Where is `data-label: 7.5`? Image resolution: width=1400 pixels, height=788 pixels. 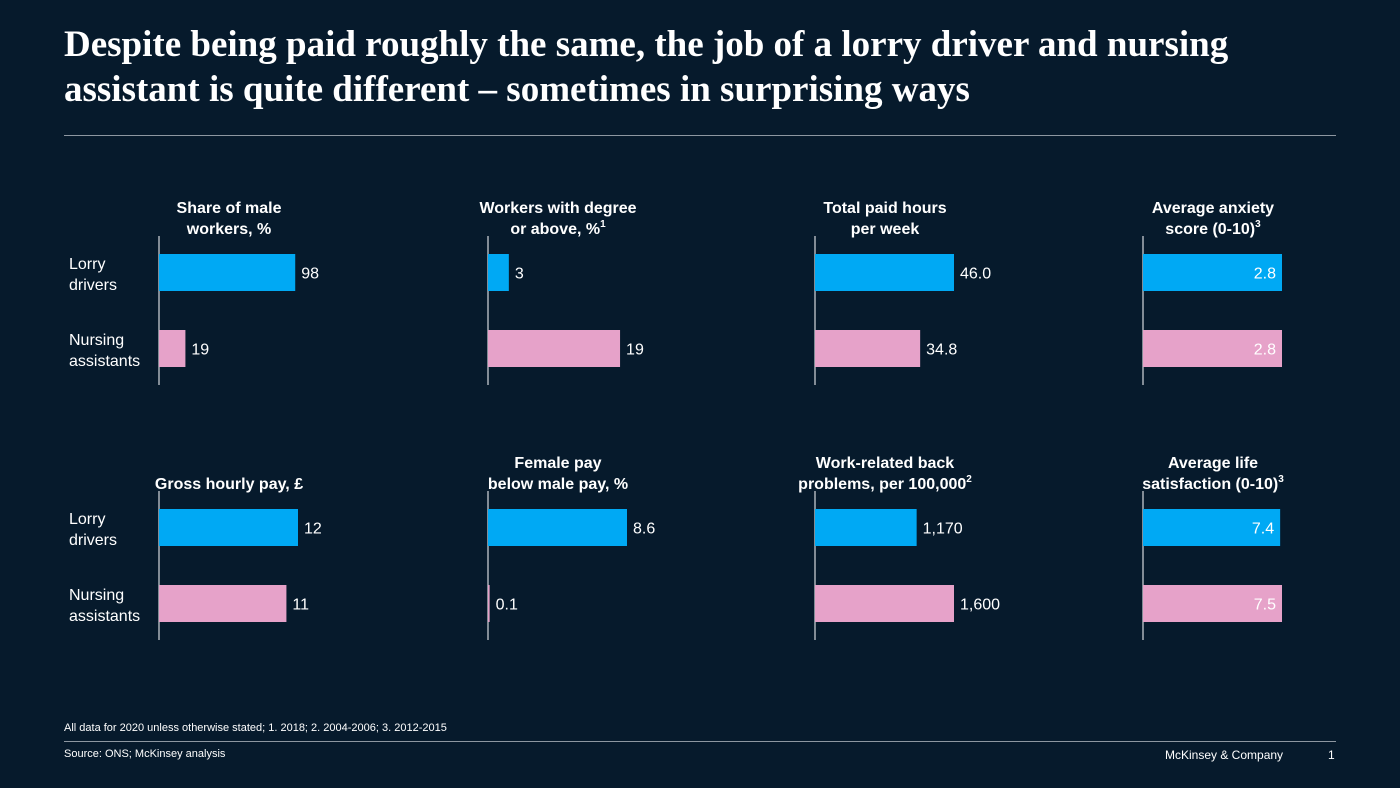
data-label: 7.5 is located at coordinates (1265, 605).